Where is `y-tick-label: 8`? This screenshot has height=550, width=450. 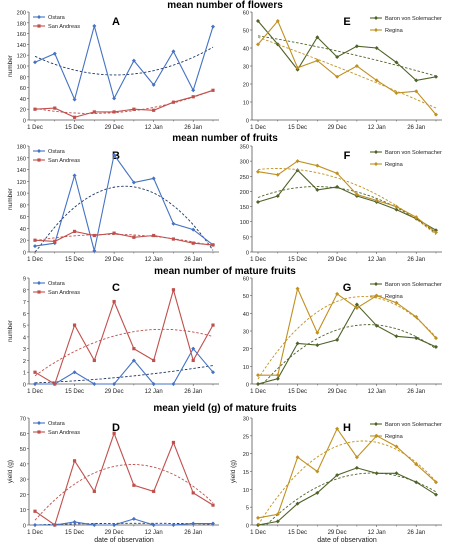
y-tick-label: 8 is located at coordinates (24, 291).